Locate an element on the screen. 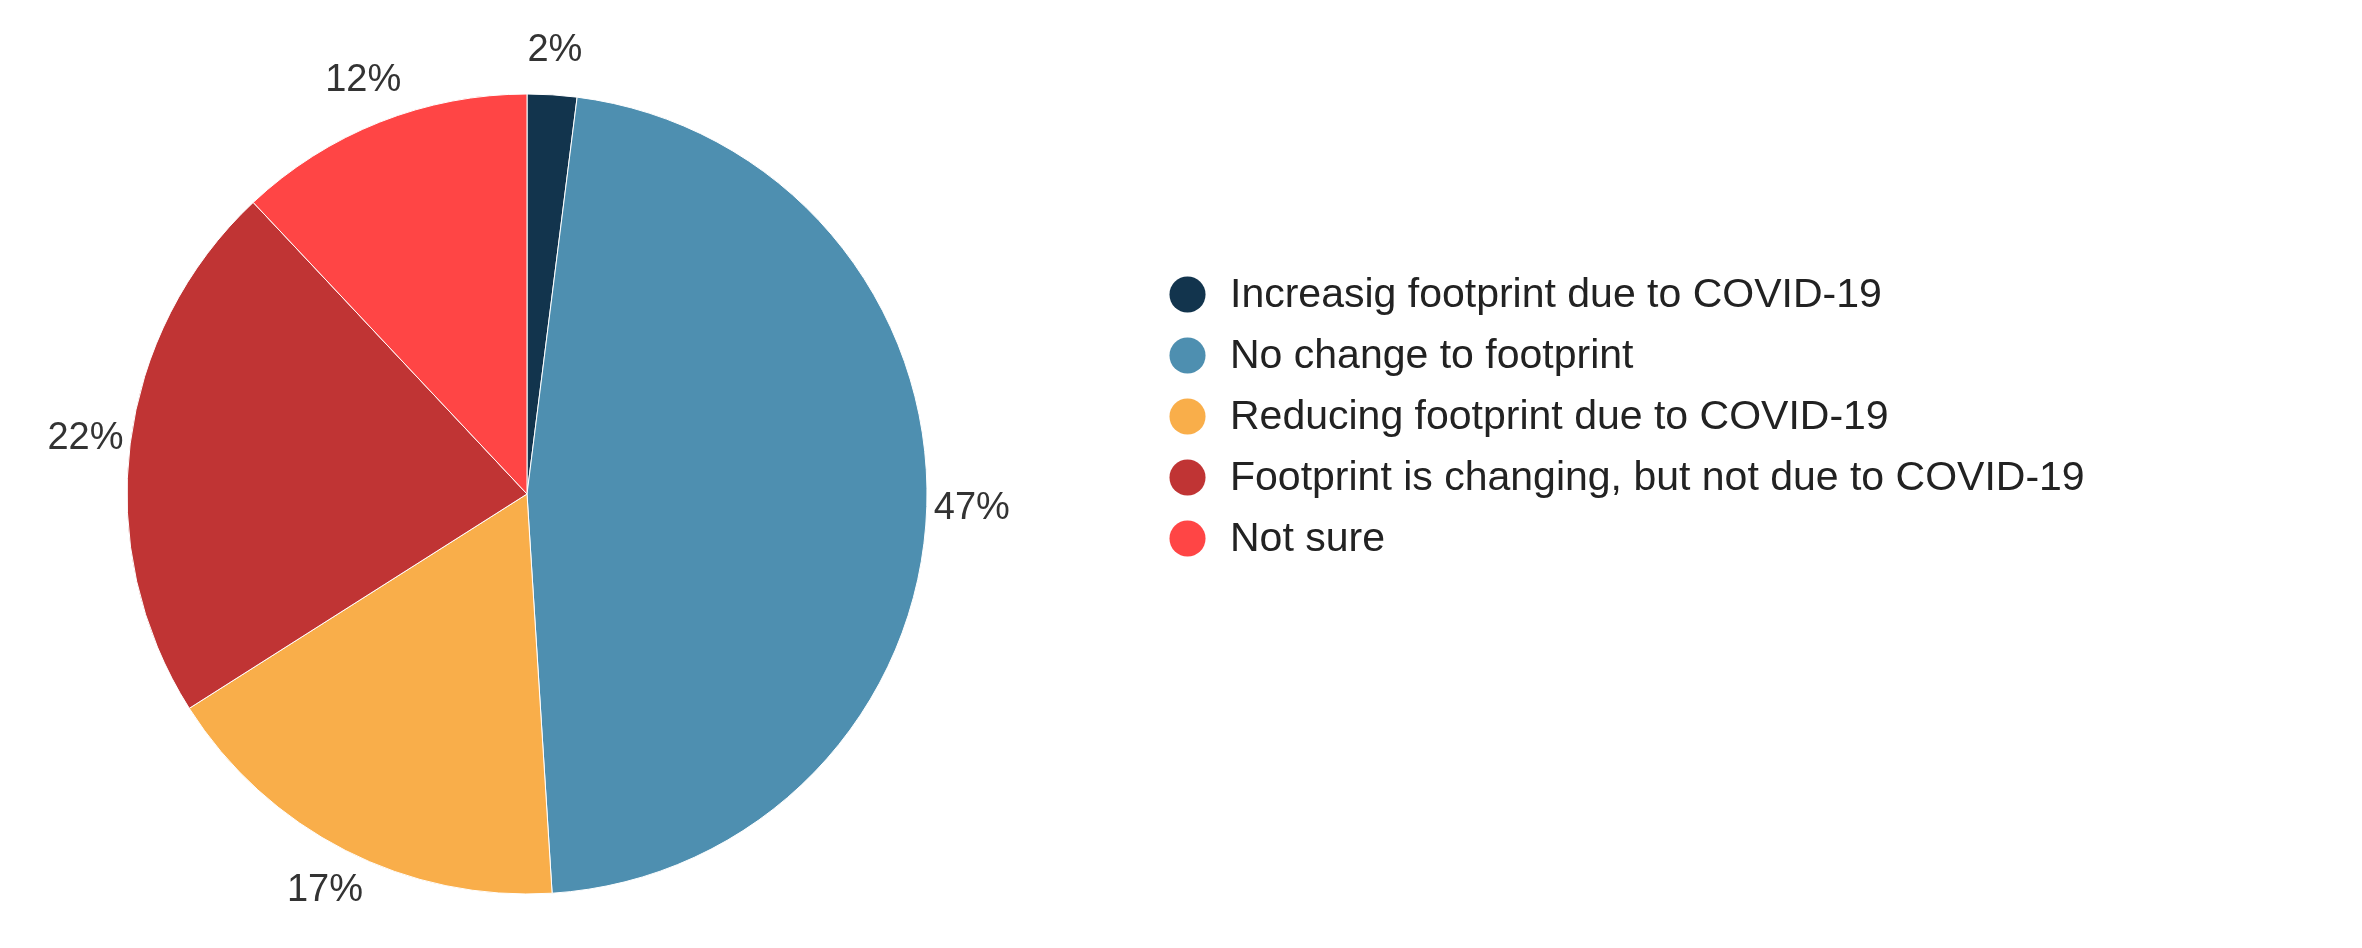  data-label: 2% is located at coordinates (555, 47).